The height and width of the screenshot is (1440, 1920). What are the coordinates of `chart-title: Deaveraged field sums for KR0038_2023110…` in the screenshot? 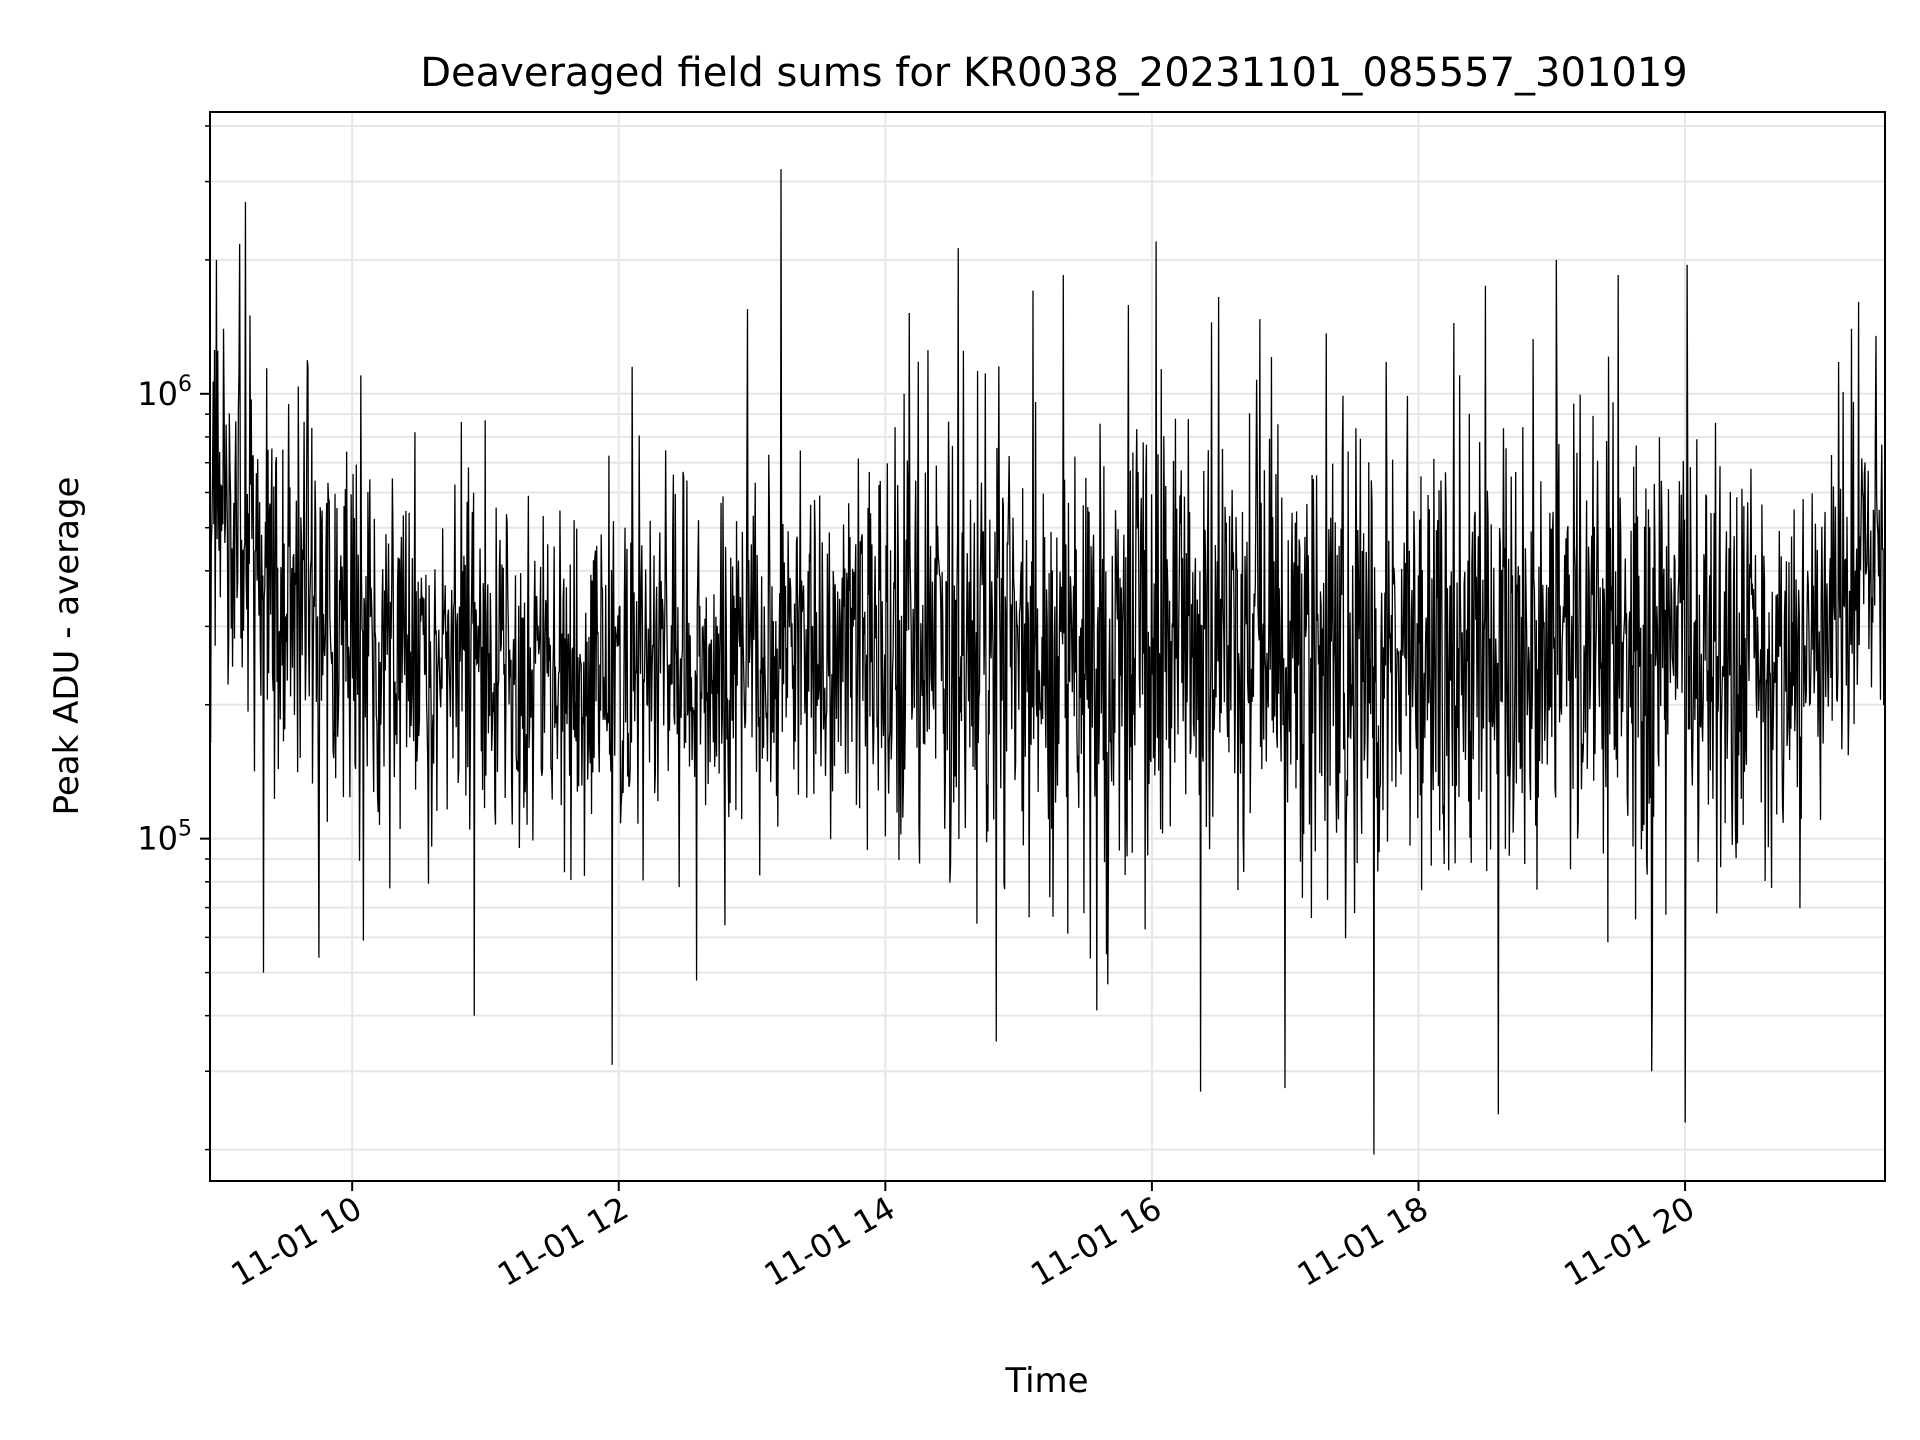 It's located at (1054, 73).